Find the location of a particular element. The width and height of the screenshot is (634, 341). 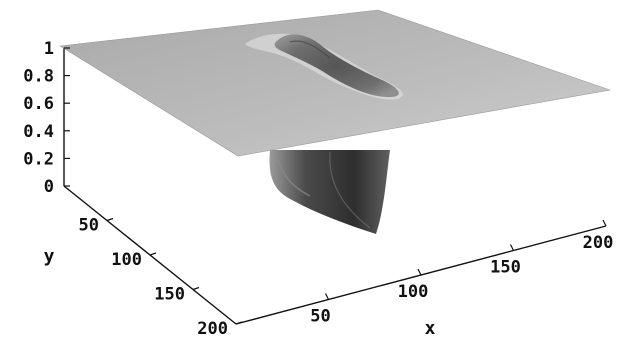

z-tick-label: 0.8 is located at coordinates (38, 77).